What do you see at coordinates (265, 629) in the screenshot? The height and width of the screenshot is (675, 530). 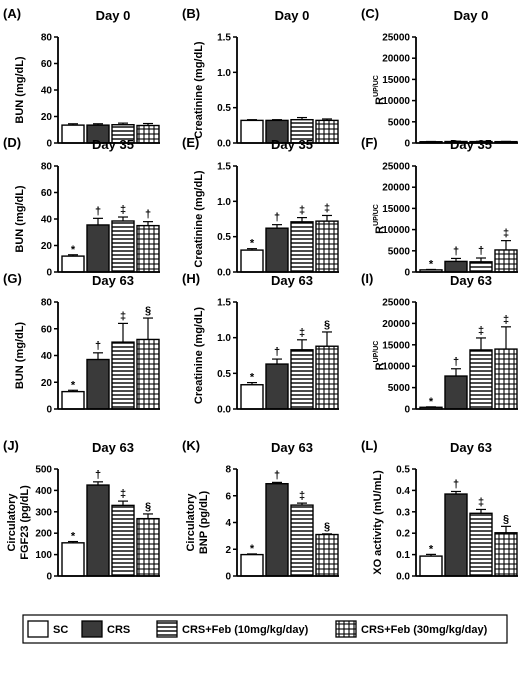 I see `legend-box` at bounding box center [265, 629].